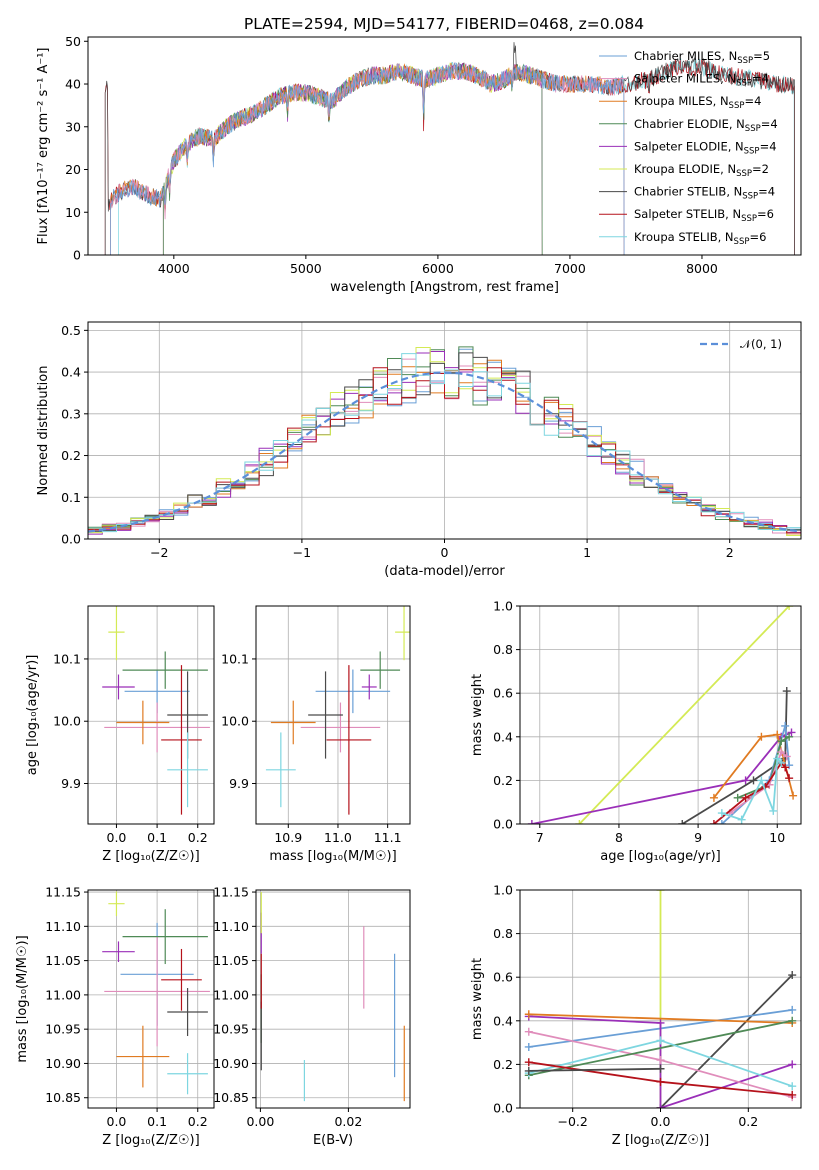 The width and height of the screenshot is (819, 1170). What do you see at coordinates (333, 1140) in the screenshot?
I see `x-axis-label: E(B-V)` at bounding box center [333, 1140].